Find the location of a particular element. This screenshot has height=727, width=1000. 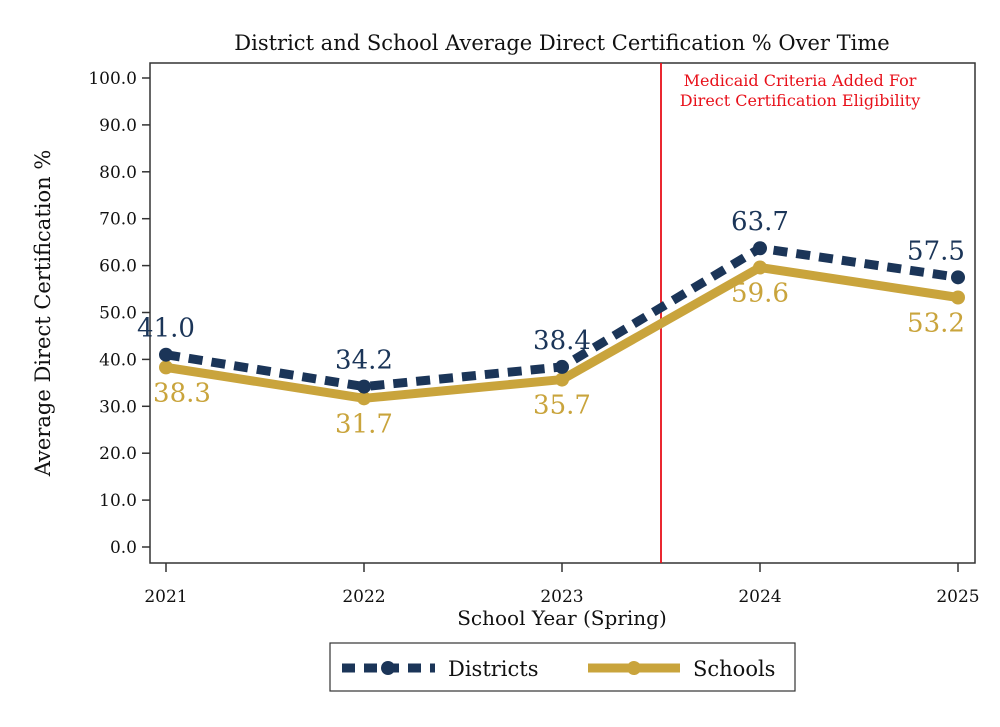

y-tick-label: 10.0 is located at coordinates (118, 501).